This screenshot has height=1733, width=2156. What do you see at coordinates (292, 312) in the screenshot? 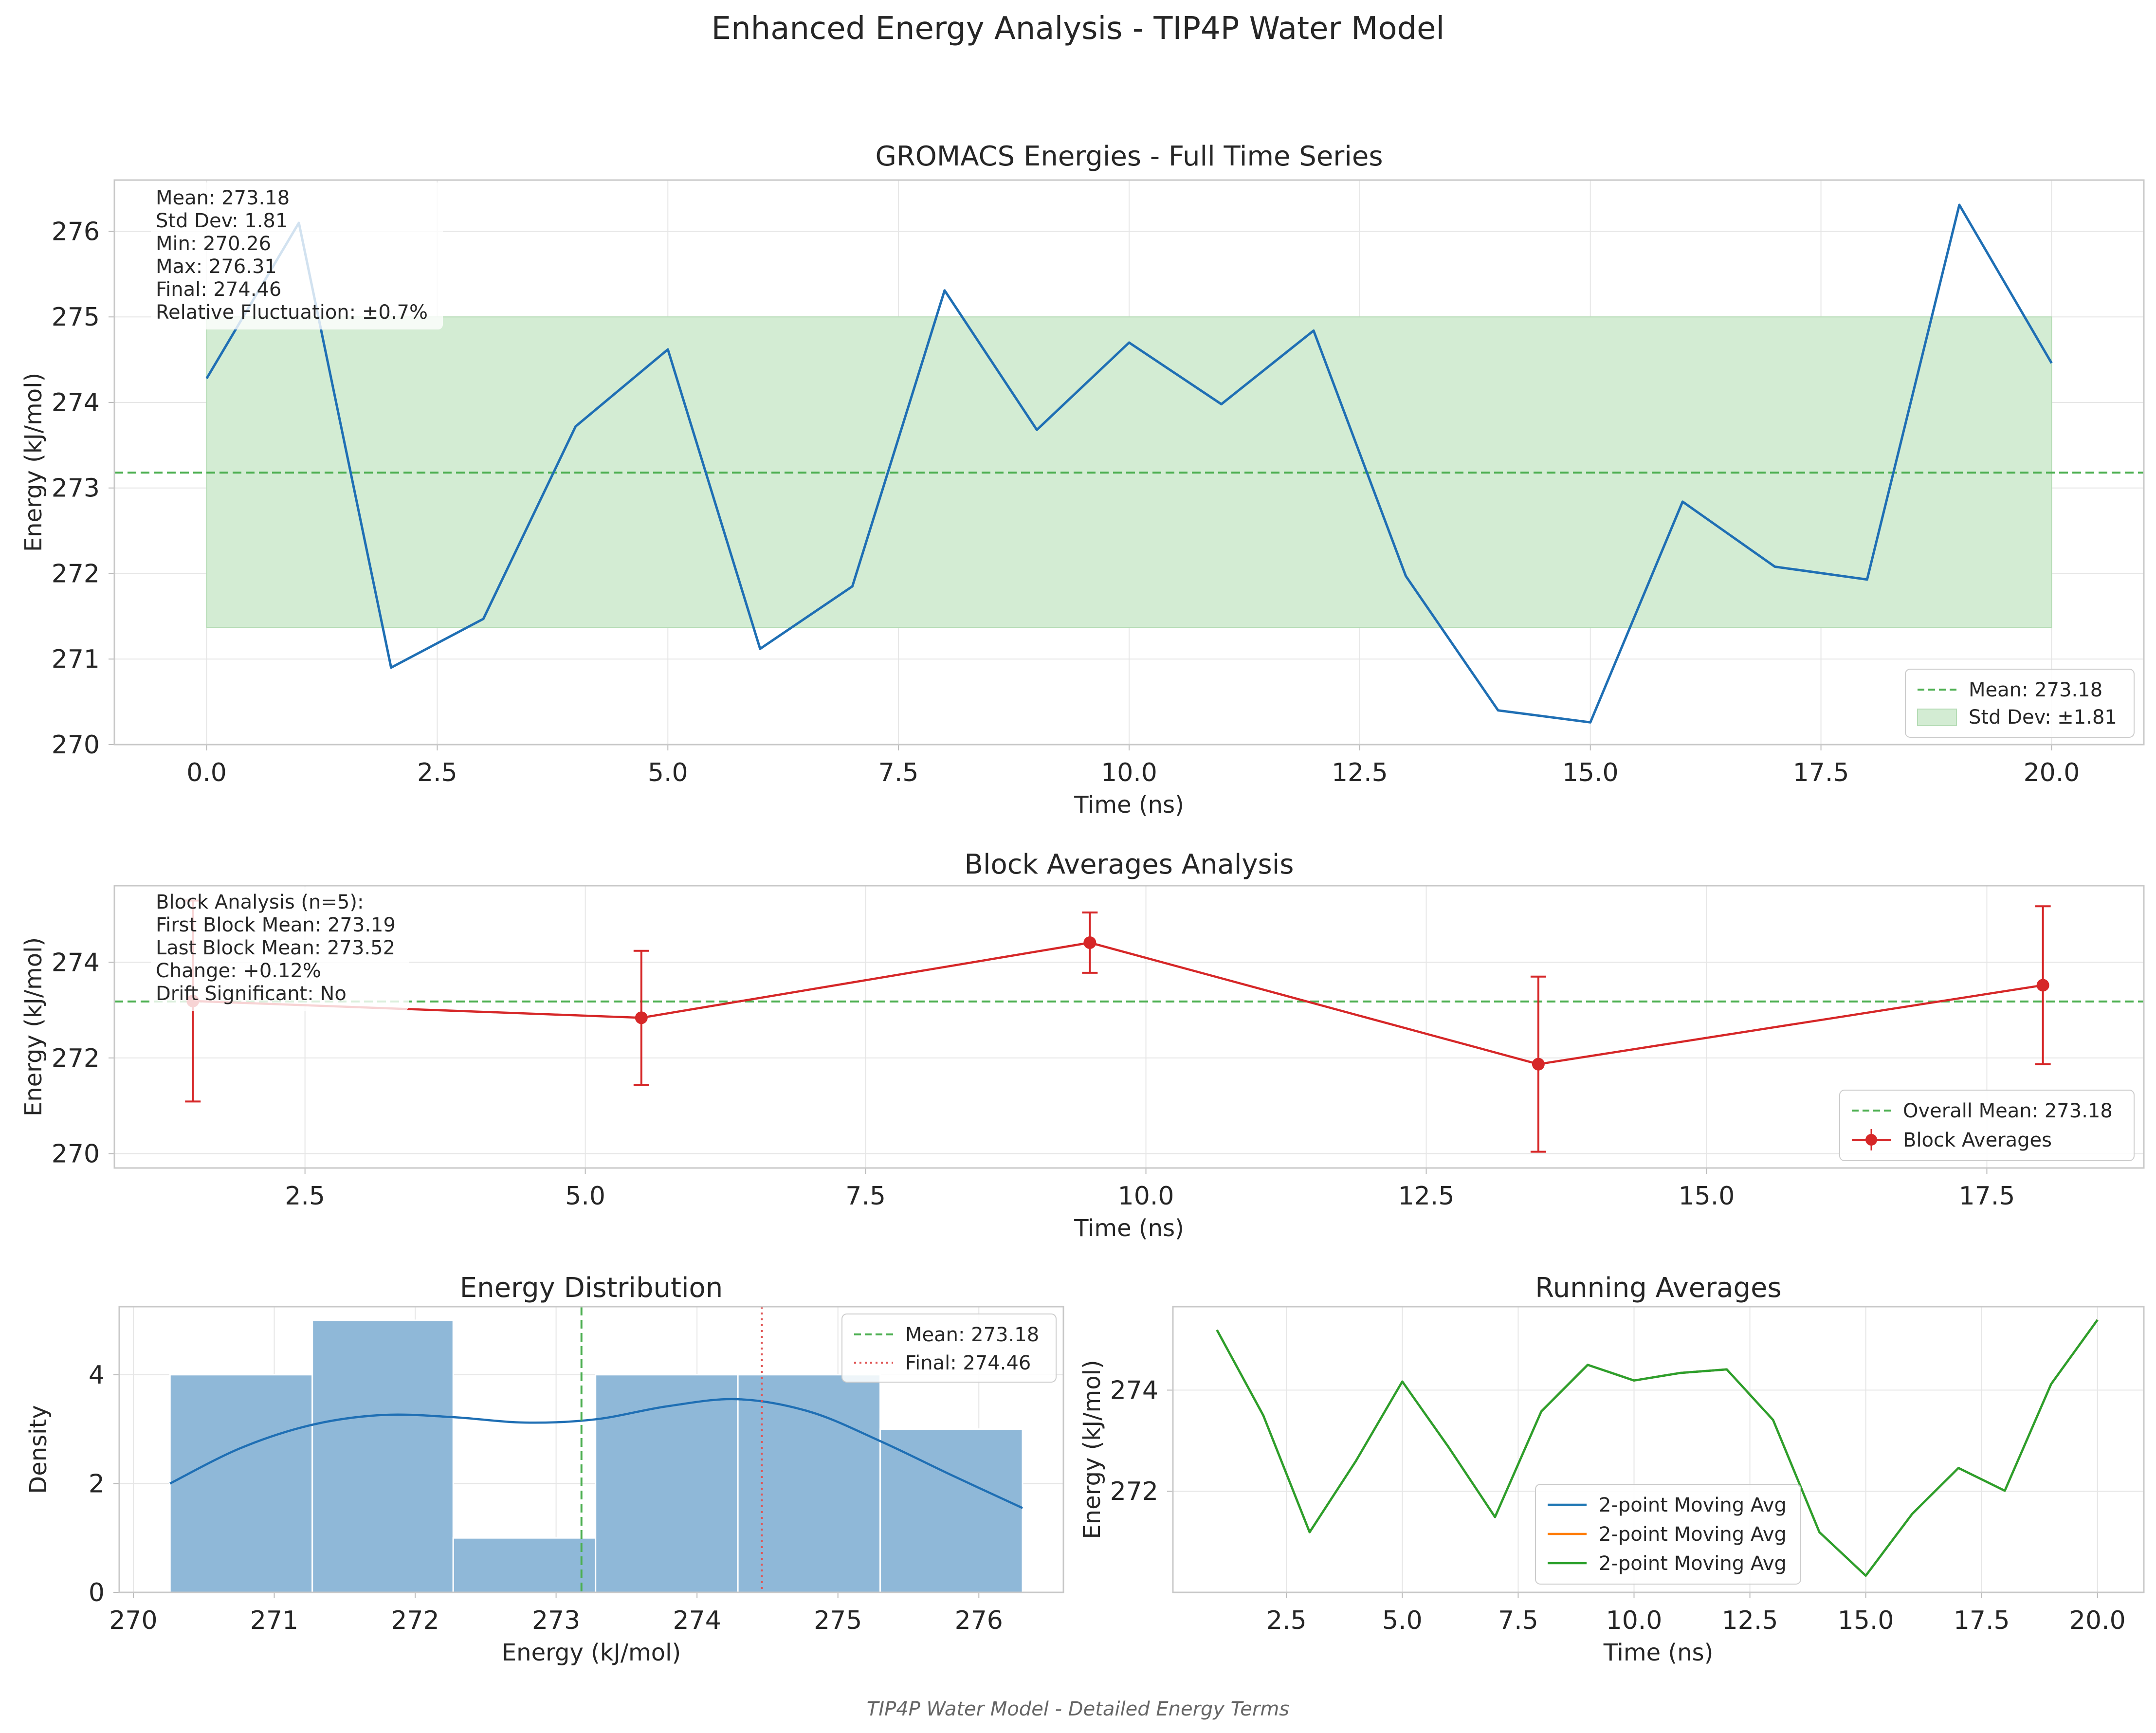
I see `stats-line: Relative Fluctuation: ±0.7%` at bounding box center [292, 312].